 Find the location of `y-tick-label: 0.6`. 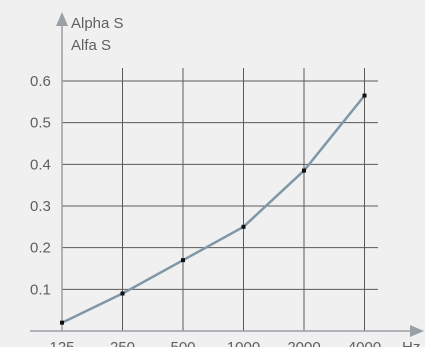

y-tick-label: 0.6 is located at coordinates (40, 81).